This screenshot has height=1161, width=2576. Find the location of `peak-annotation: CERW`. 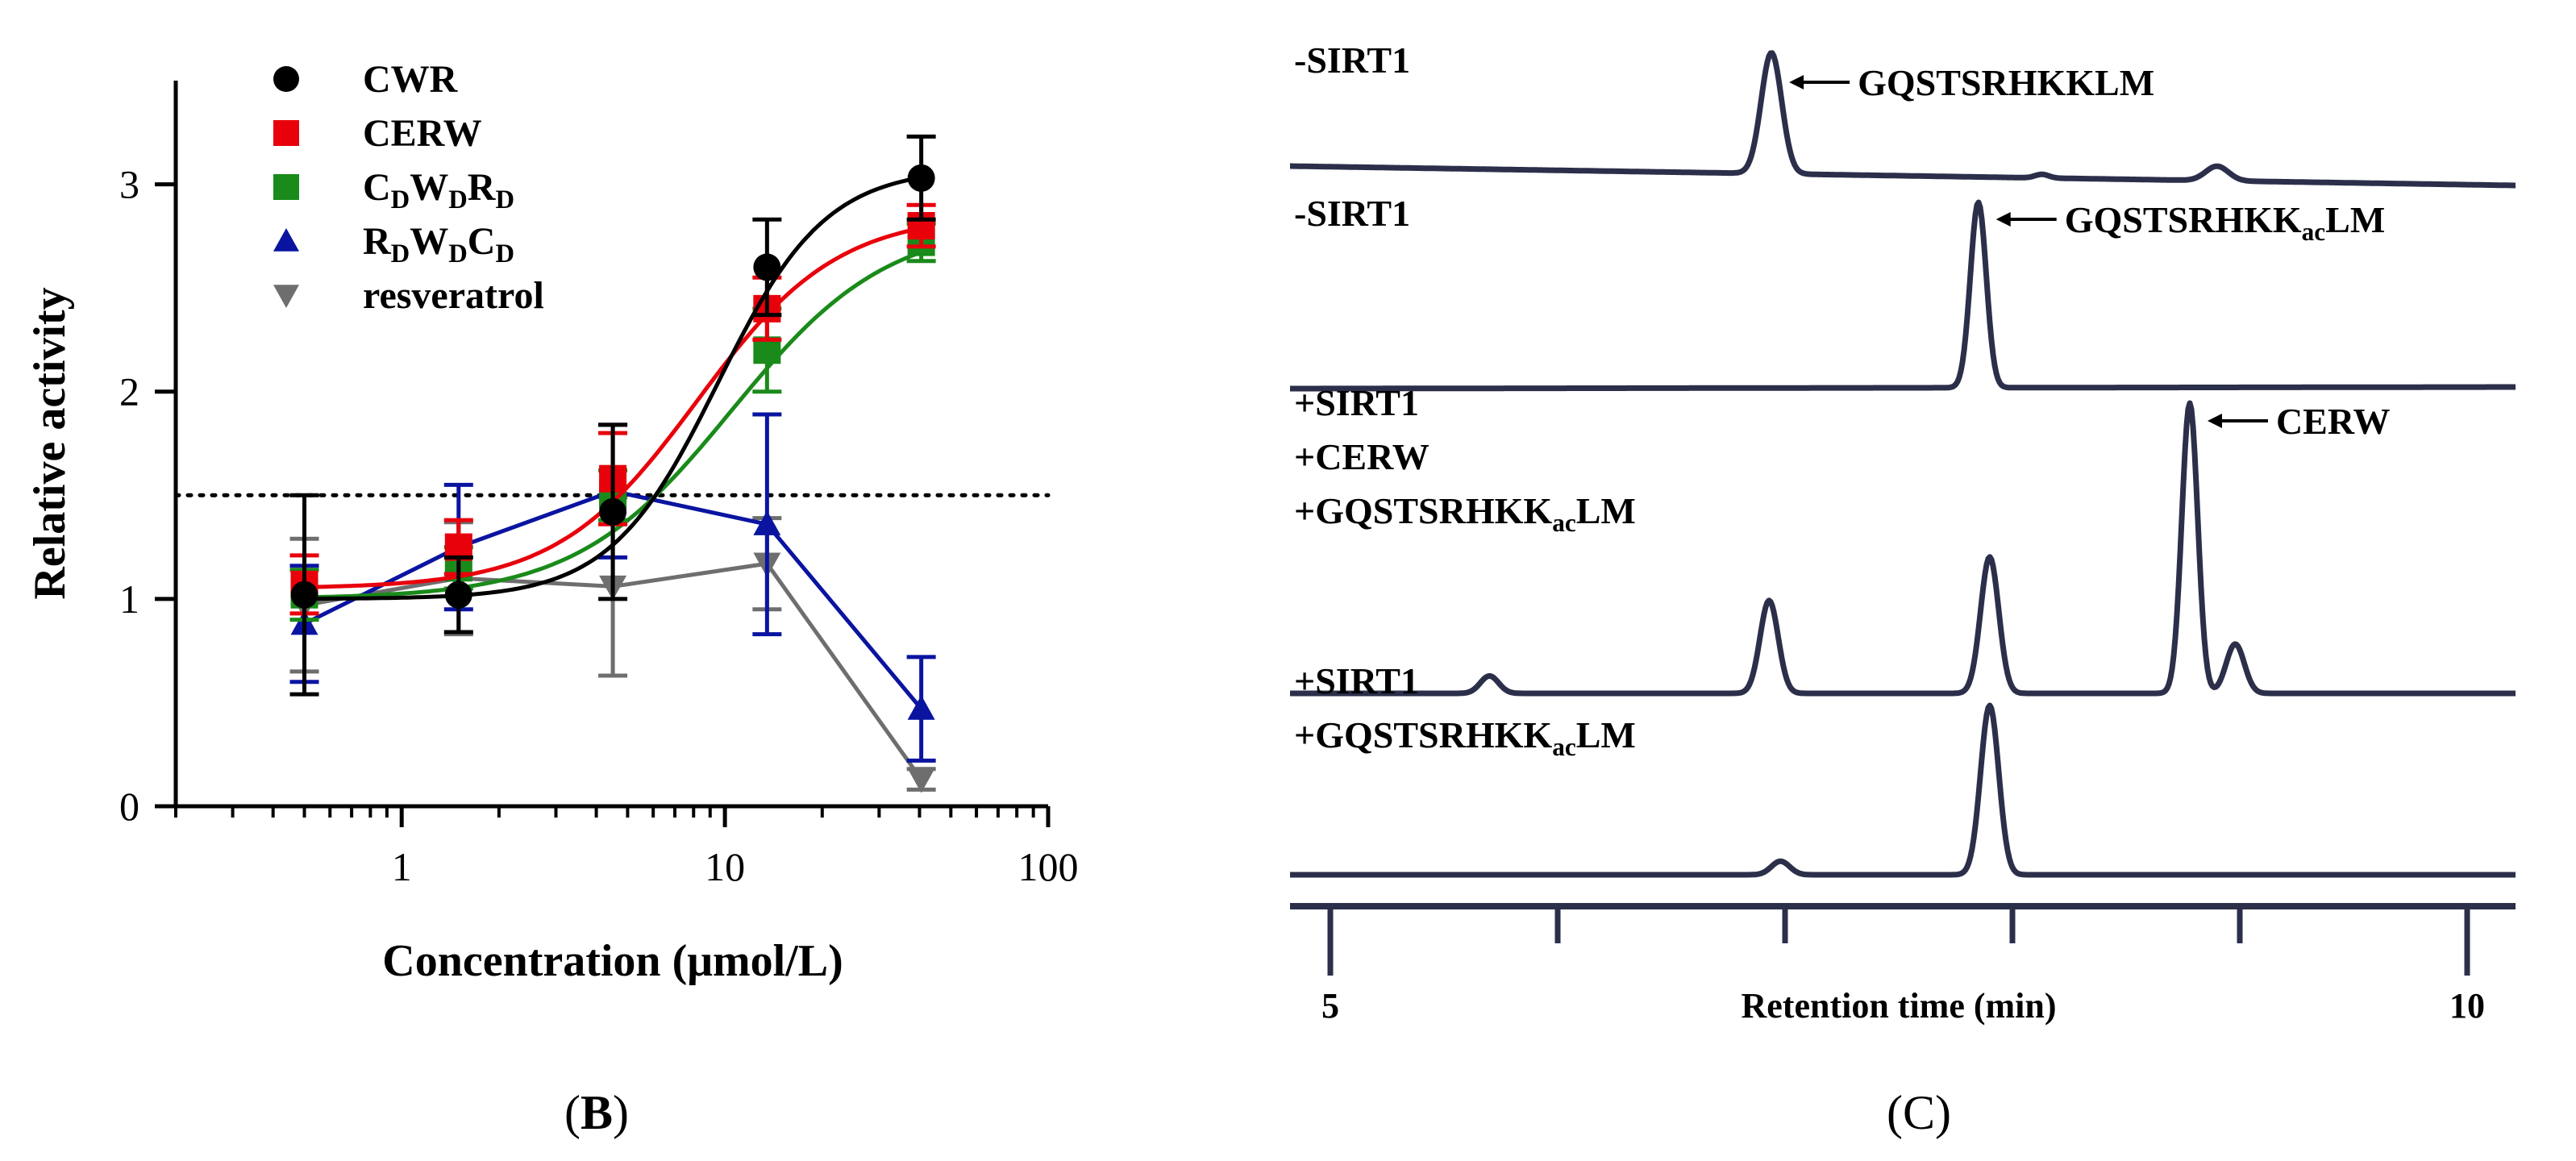

peak-annotation: CERW is located at coordinates (2334, 422).